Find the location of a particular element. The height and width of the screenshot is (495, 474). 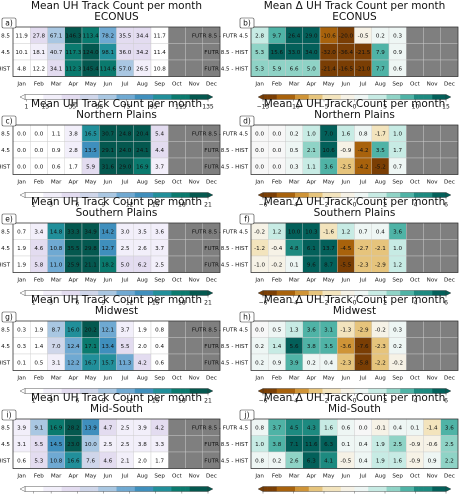

cell-label: 20.4 is located at coordinates (142, 134).